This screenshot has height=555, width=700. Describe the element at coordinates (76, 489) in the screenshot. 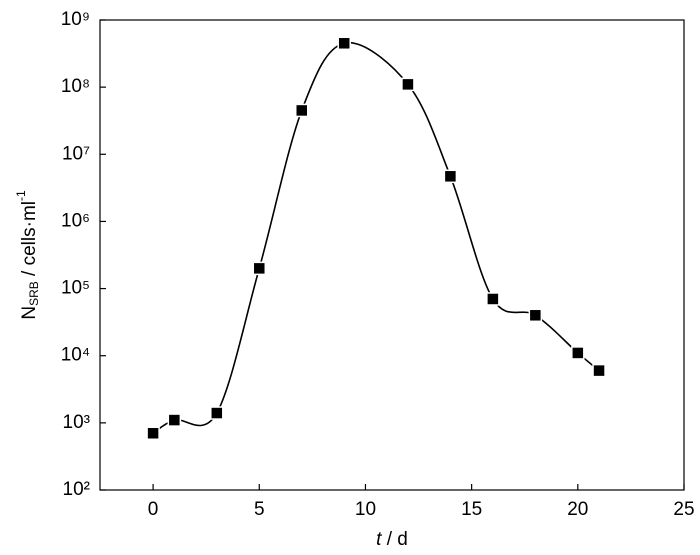

I see `y-tick-label: 10²` at that location.